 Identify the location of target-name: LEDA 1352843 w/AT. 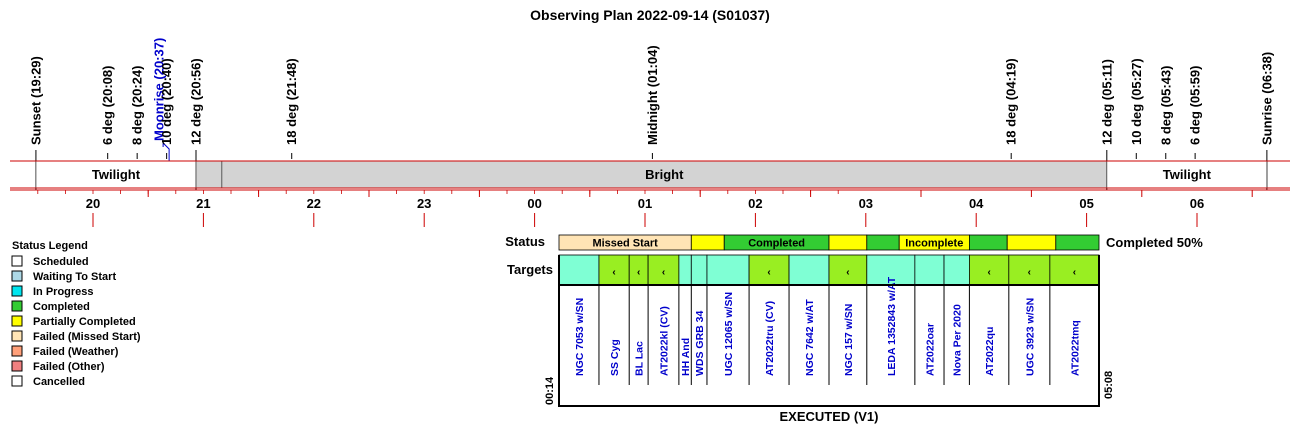
(892, 326).